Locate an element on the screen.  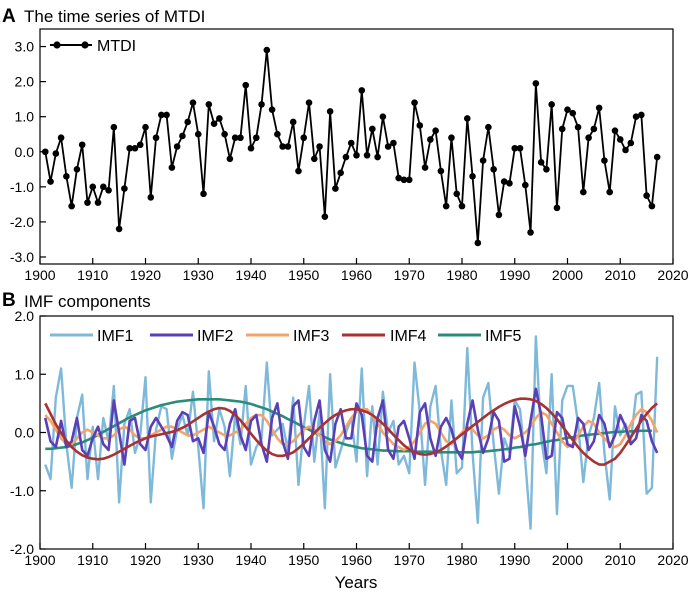
panel-b-ytick-label: 1.0 is located at coordinates (25, 374).